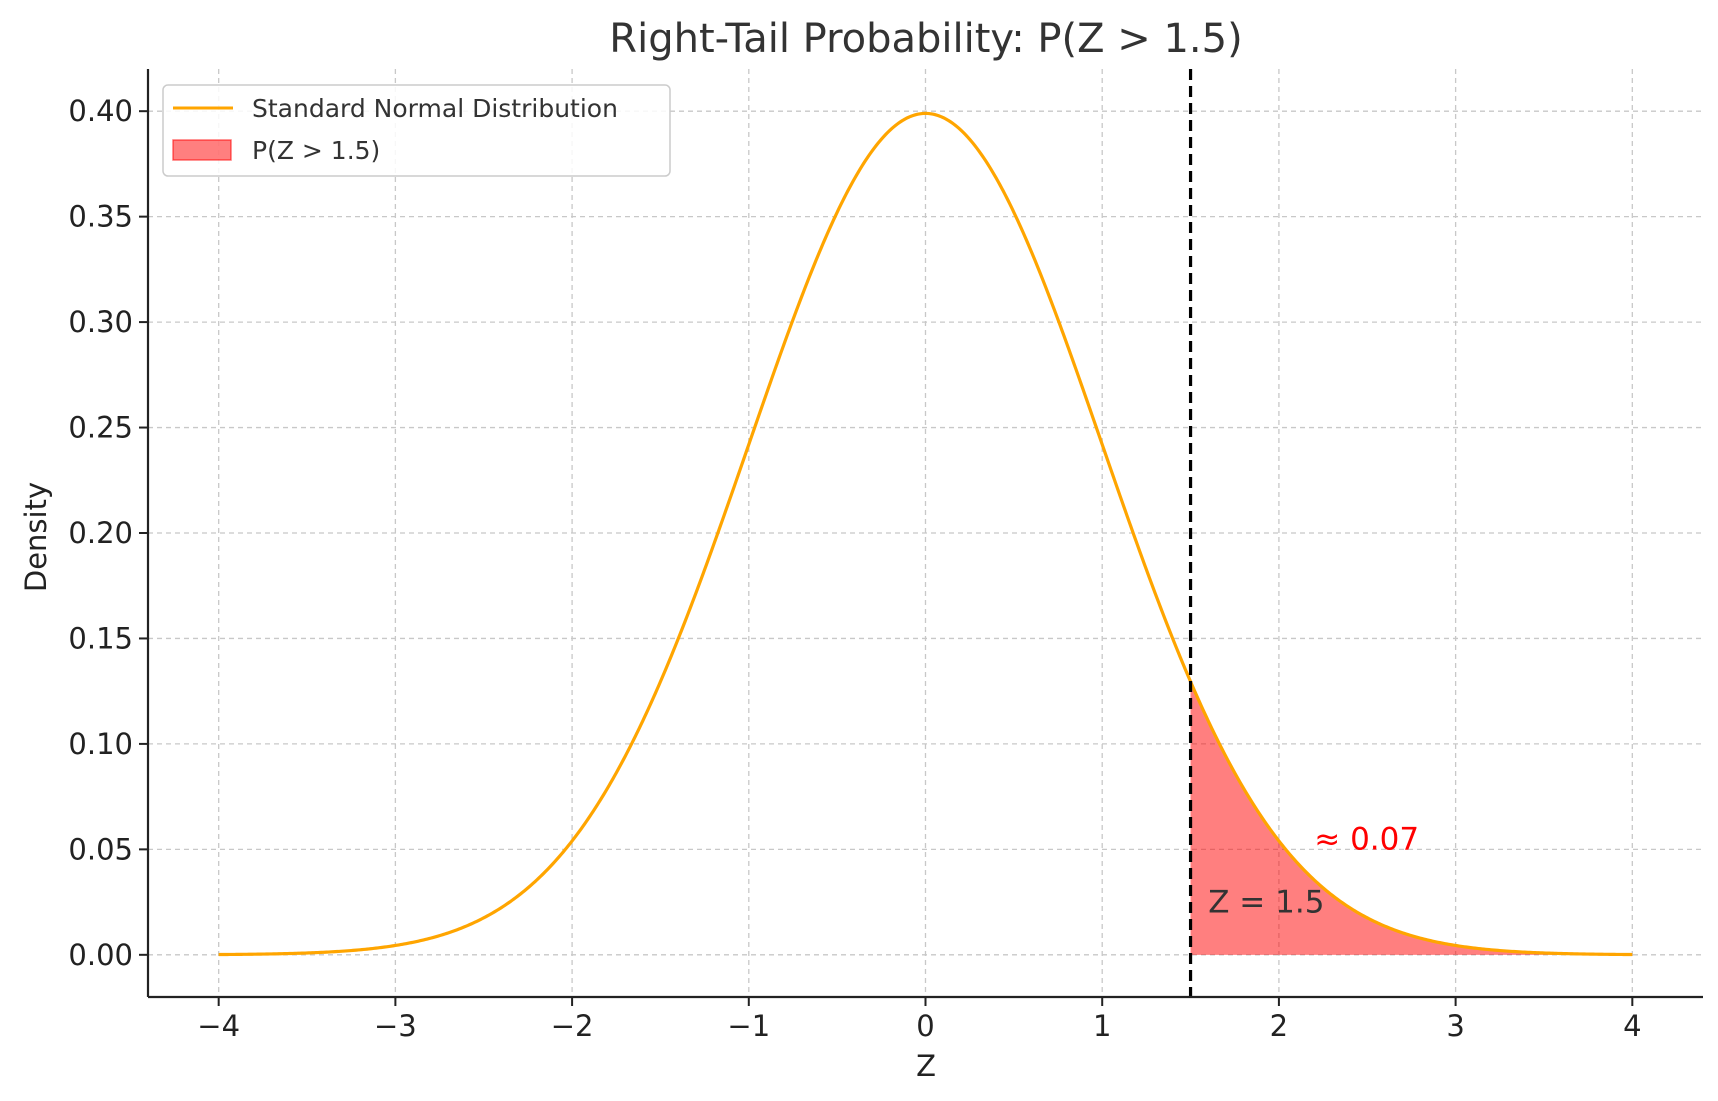  Describe the element at coordinates (1266, 903) in the screenshot. I see `threshold-annotation: Z = 1.5` at that location.